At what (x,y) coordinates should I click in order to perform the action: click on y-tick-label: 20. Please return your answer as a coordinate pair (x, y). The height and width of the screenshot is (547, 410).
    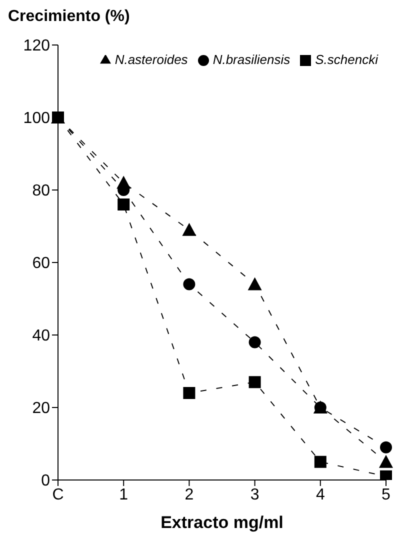
    Looking at the image, I should click on (41, 409).